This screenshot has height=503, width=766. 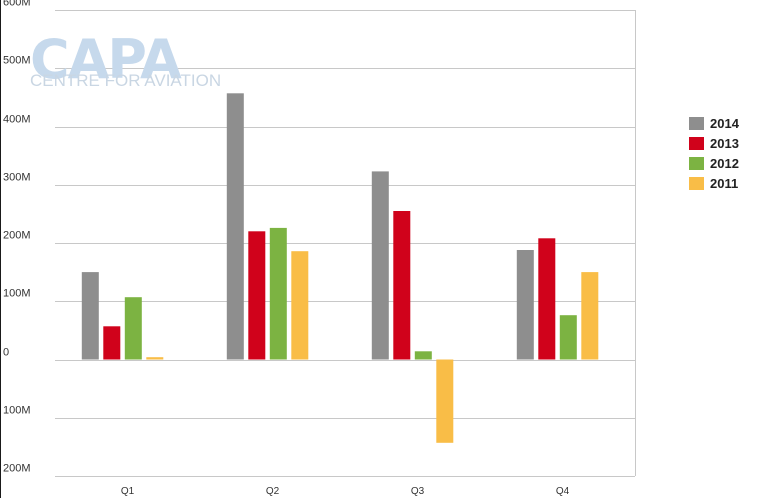 What do you see at coordinates (106, 59) in the screenshot?
I see `logo-wordmark: CAPA` at bounding box center [106, 59].